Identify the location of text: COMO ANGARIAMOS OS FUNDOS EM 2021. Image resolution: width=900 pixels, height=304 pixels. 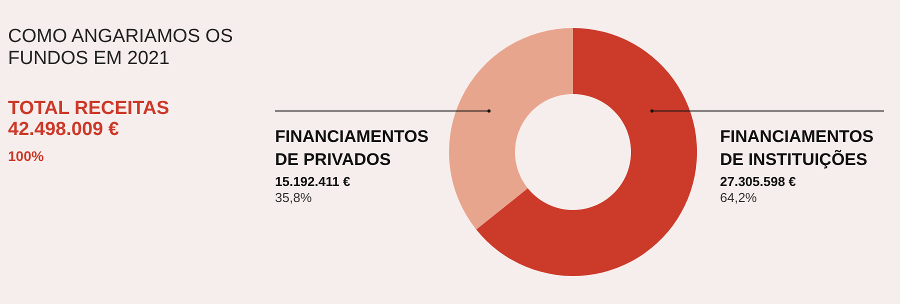
(120, 47).